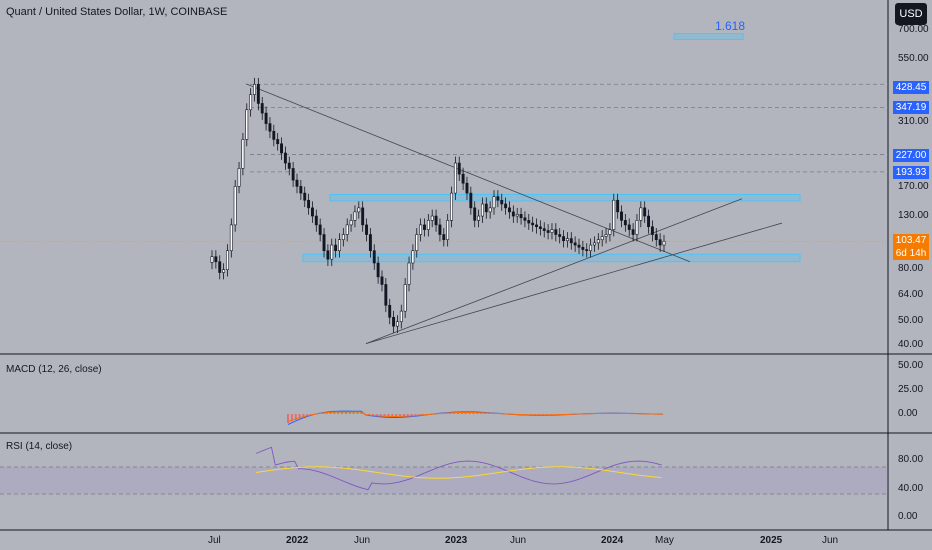 The height and width of the screenshot is (550, 932). Describe the element at coordinates (362, 540) in the screenshot. I see `time-tick-label: Jun` at that location.